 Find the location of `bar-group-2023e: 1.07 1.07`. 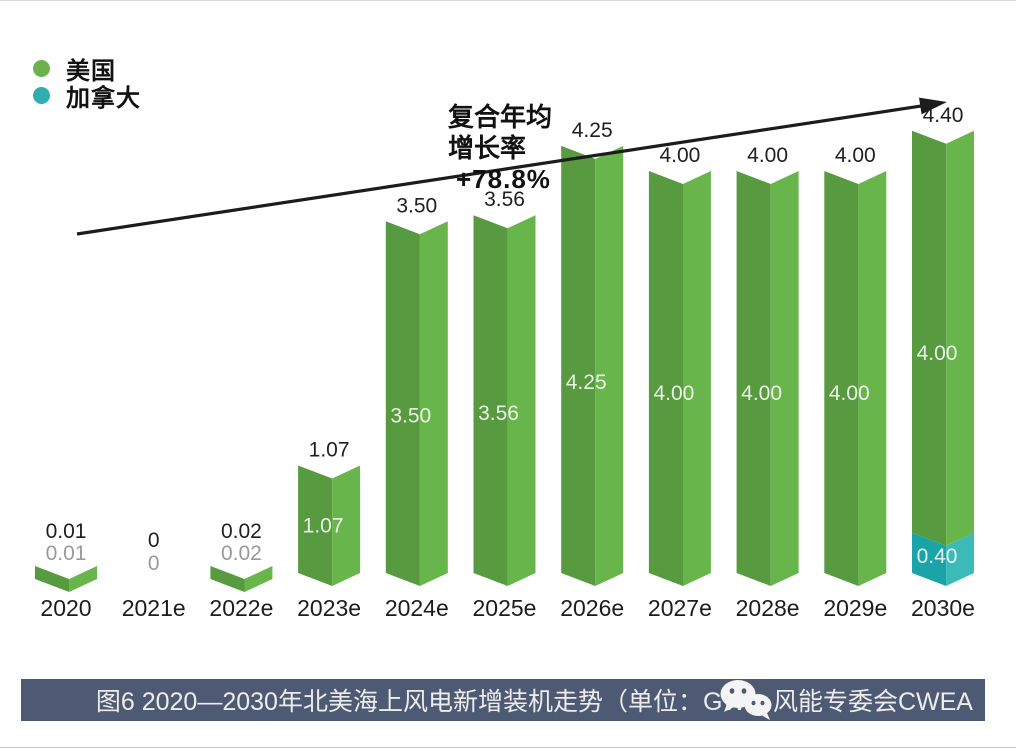

bar-group-2023e: 1.07 1.07 is located at coordinates (329, 512).